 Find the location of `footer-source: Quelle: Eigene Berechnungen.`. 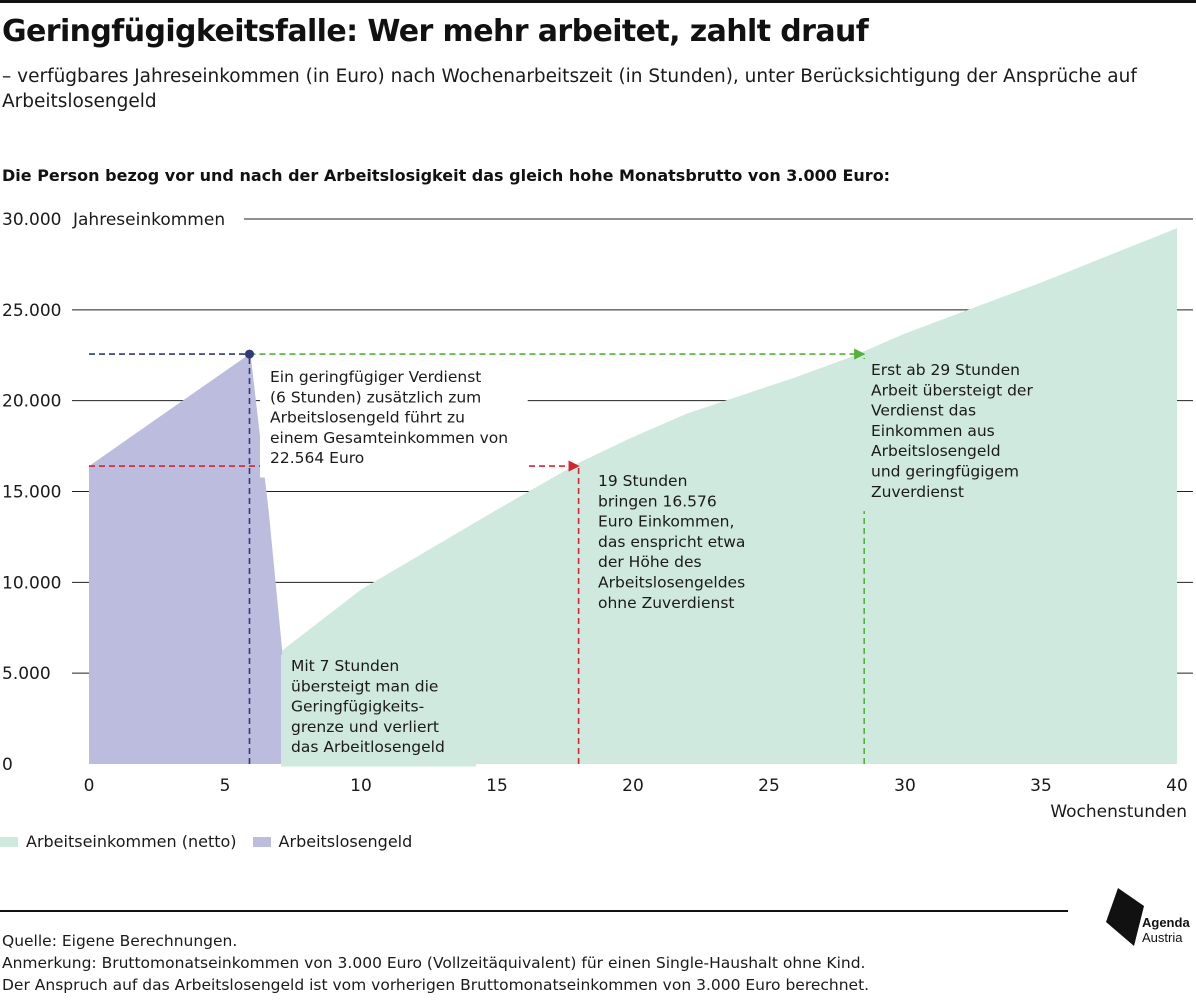

footer-source: Quelle: Eigene Berechnungen. is located at coordinates (120, 941).